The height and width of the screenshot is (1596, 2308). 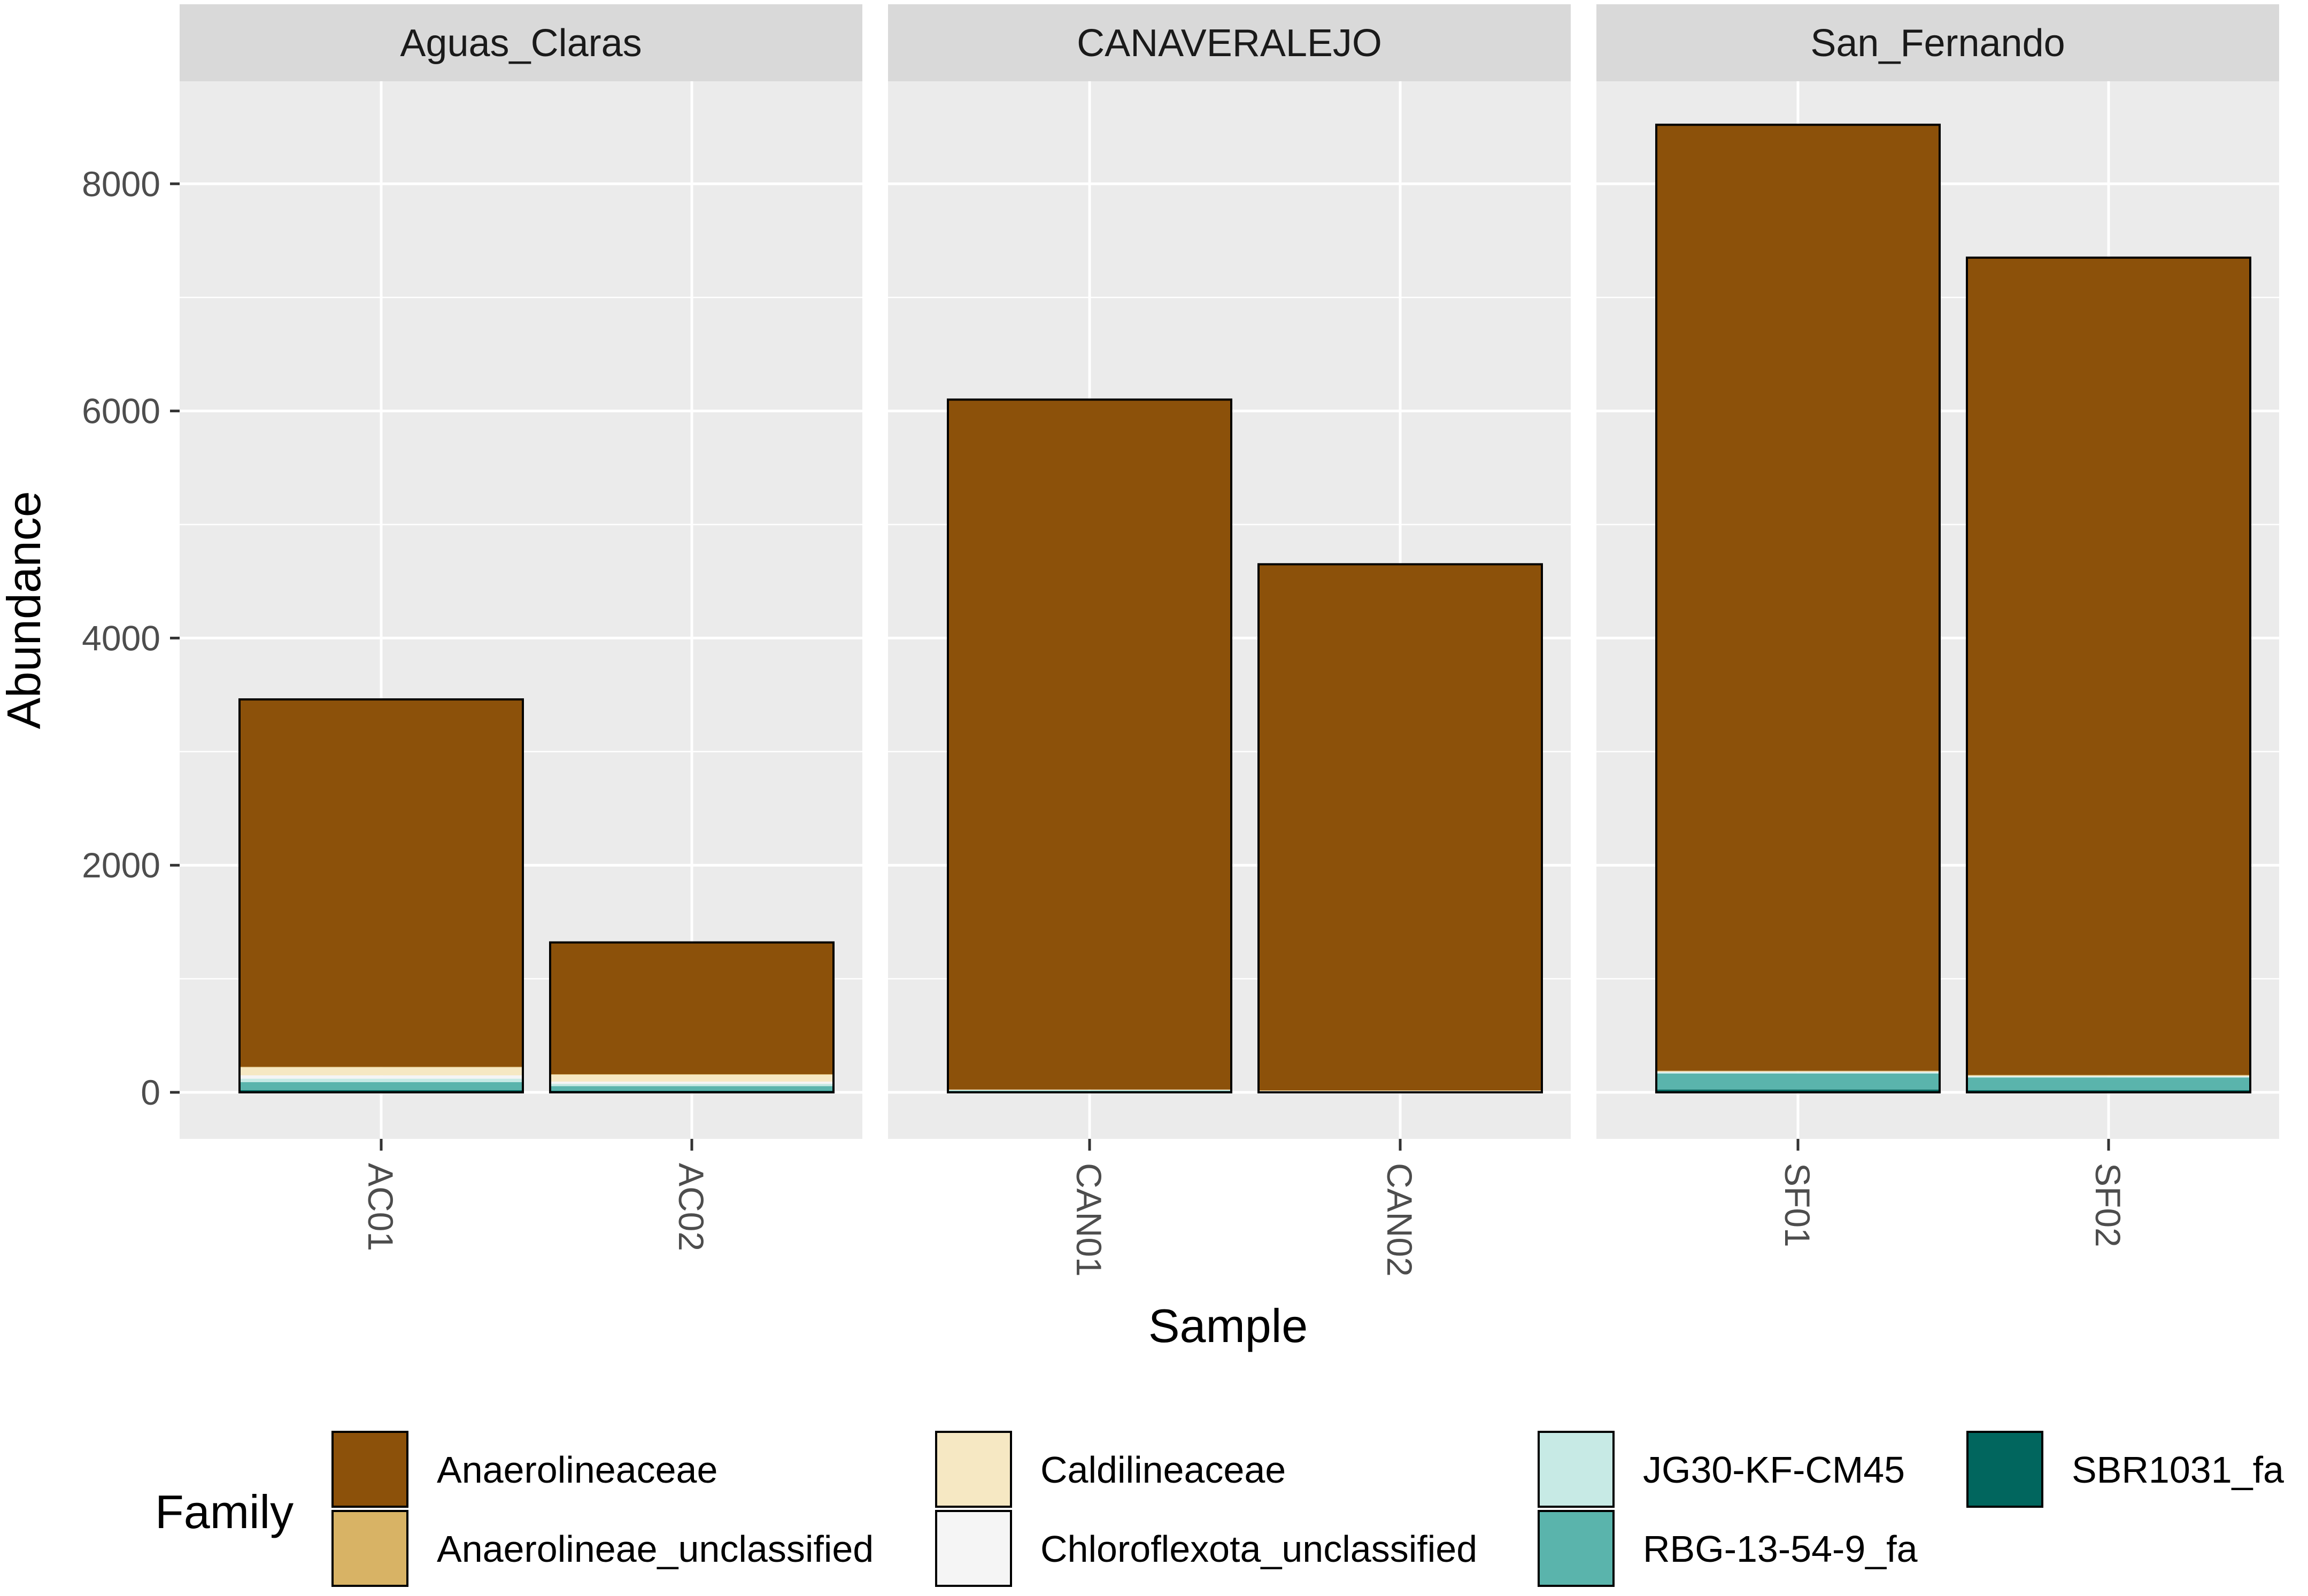 What do you see at coordinates (381, 1207) in the screenshot?
I see `x-tick-label-AC01: AC01` at bounding box center [381, 1207].